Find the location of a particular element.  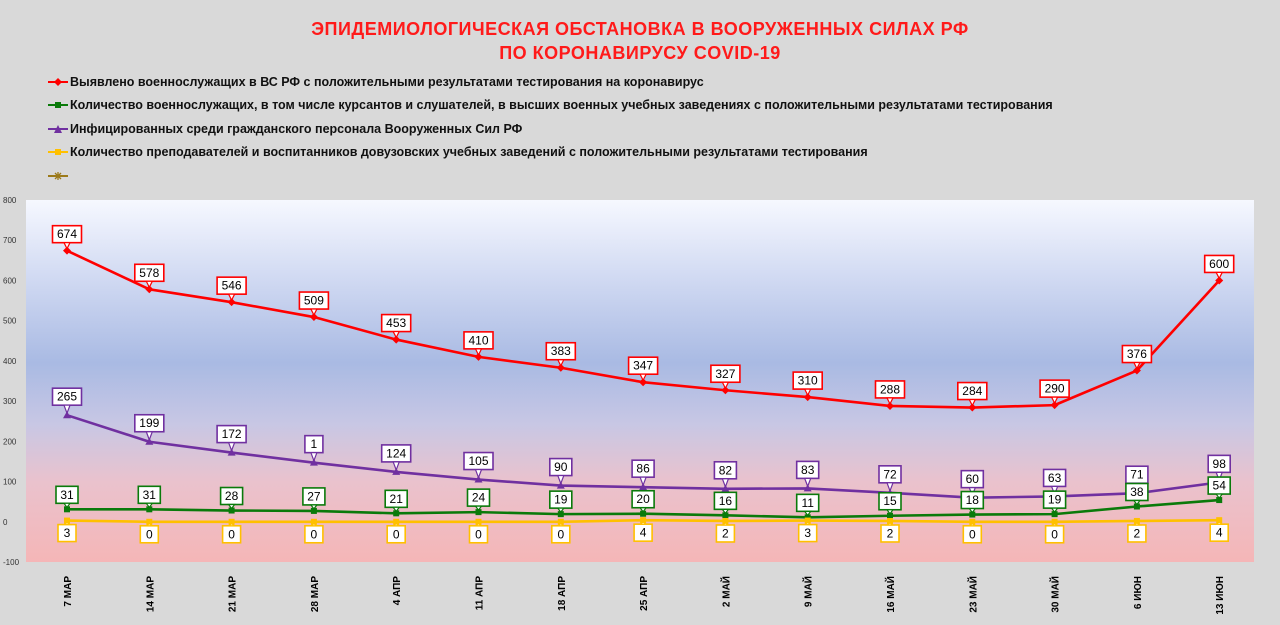

data-label: 509 is located at coordinates (314, 304).